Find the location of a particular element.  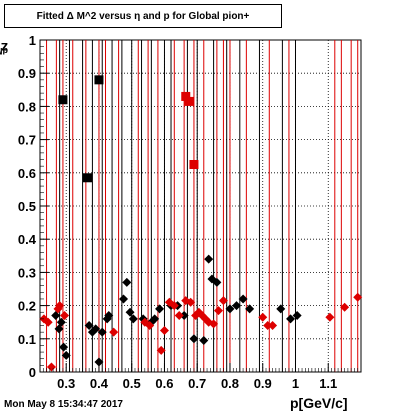

y-tick-label: 0.7 is located at coordinates (27, 140).